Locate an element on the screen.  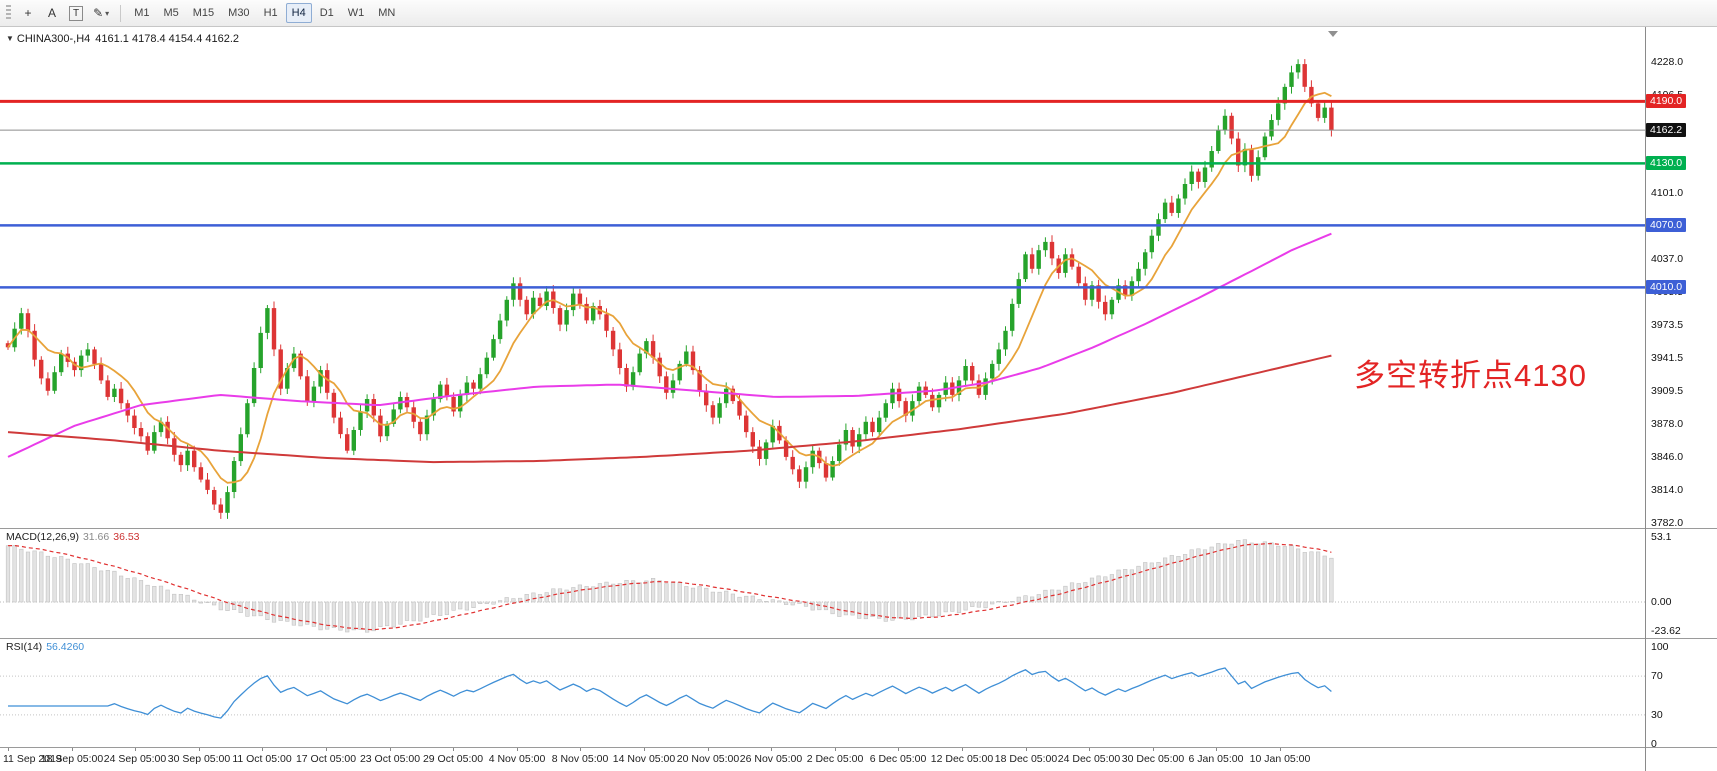
time-axis-label: 29 Oct 05:00 is located at coordinates (453, 759).